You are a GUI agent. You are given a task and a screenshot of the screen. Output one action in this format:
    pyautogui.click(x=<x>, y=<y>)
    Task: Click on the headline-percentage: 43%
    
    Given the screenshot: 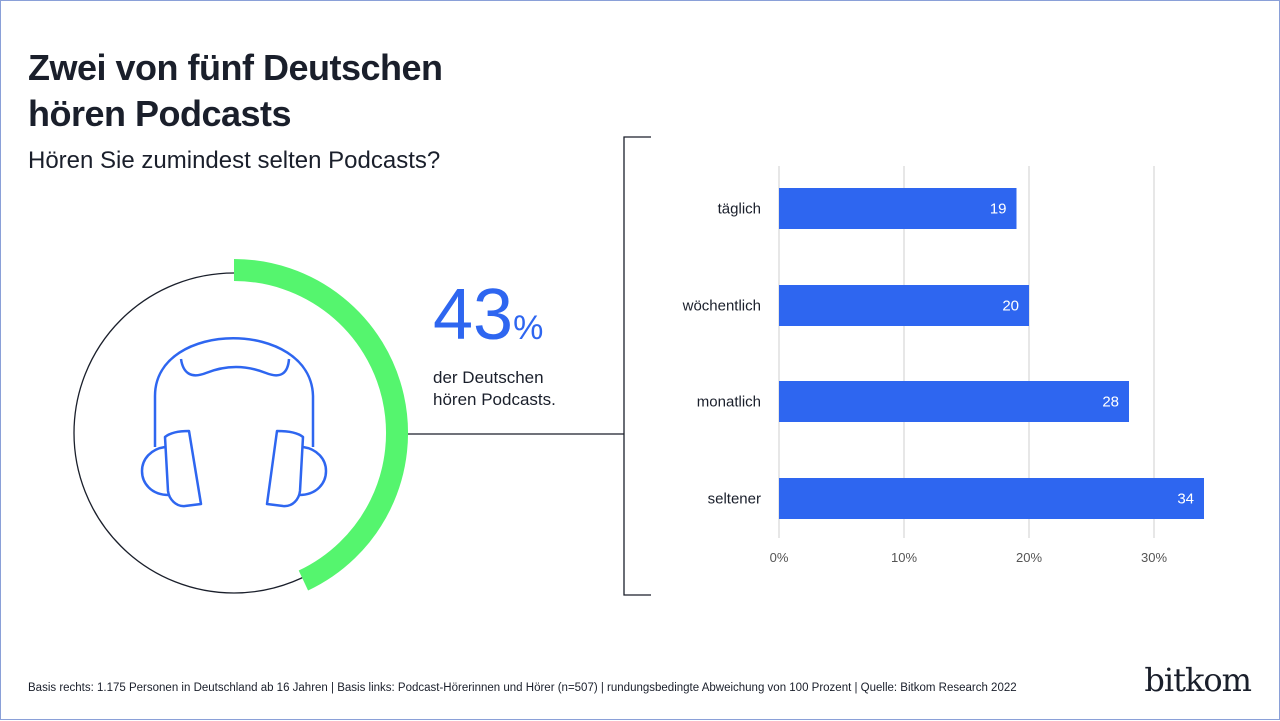 What is the action you would take?
    pyautogui.click(x=488, y=321)
    